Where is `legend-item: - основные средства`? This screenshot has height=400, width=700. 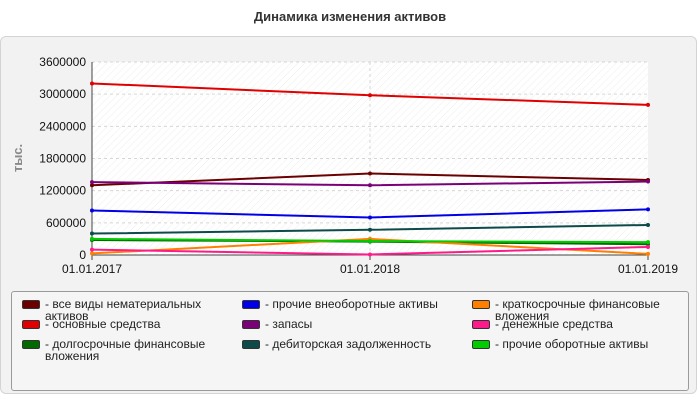
legend-item: - основные средства is located at coordinates (133, 324).